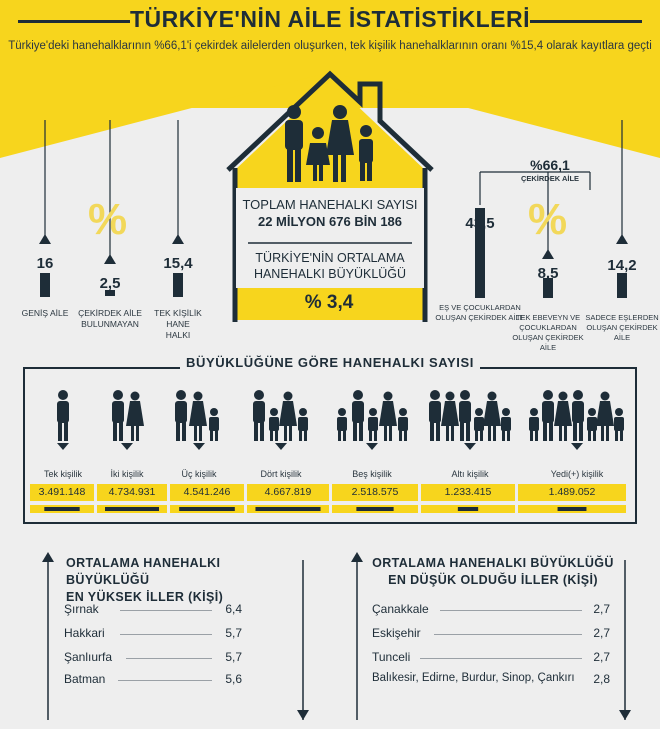 This screenshot has width=660, height=729. I want to click on family-icon, so click(329, 143).